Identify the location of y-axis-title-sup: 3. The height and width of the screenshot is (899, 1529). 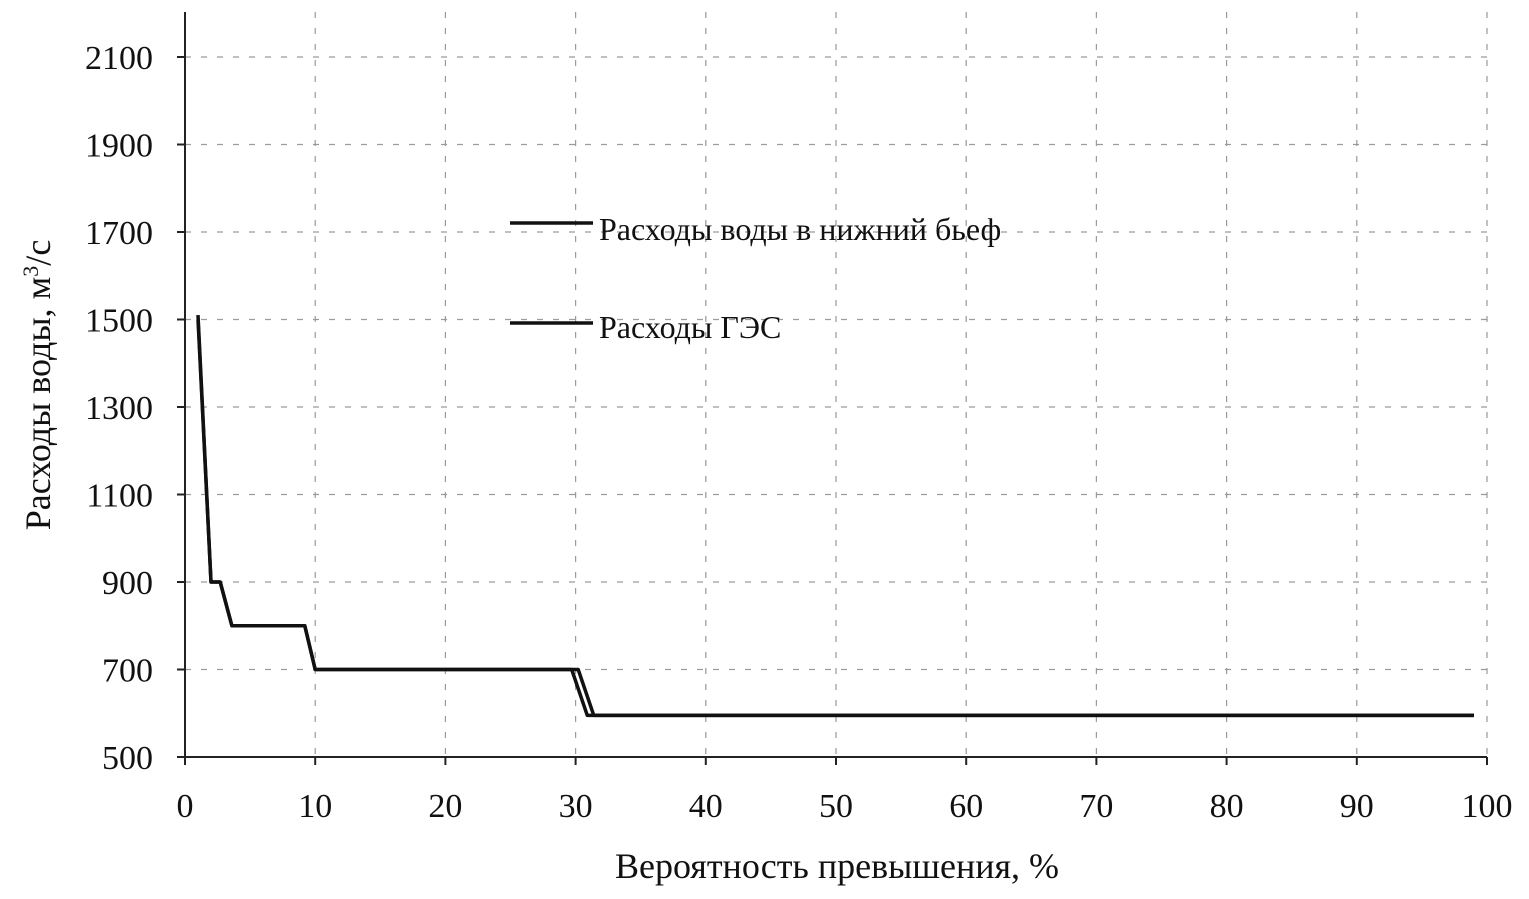
(30, 271).